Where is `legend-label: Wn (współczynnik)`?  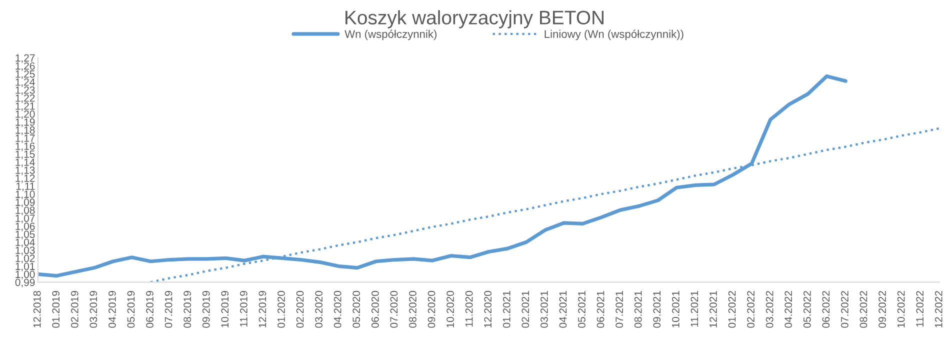
legend-label: Wn (współczynnik) is located at coordinates (390, 35).